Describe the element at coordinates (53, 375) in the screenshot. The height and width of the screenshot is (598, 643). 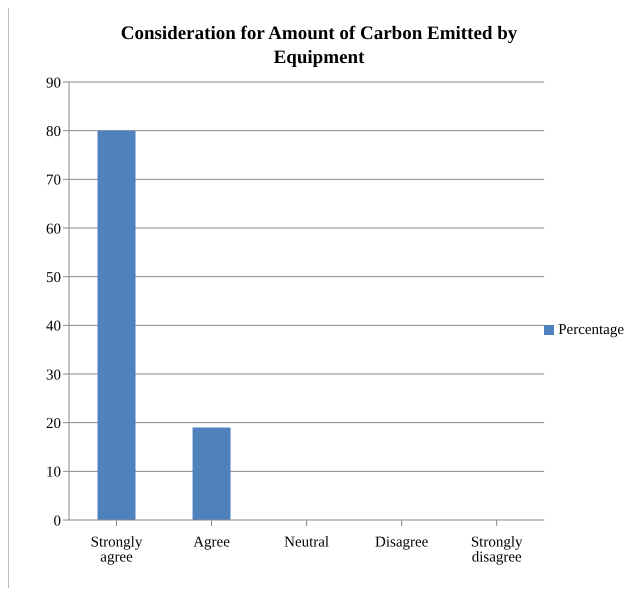
I see `y-tick-label: 30` at that location.